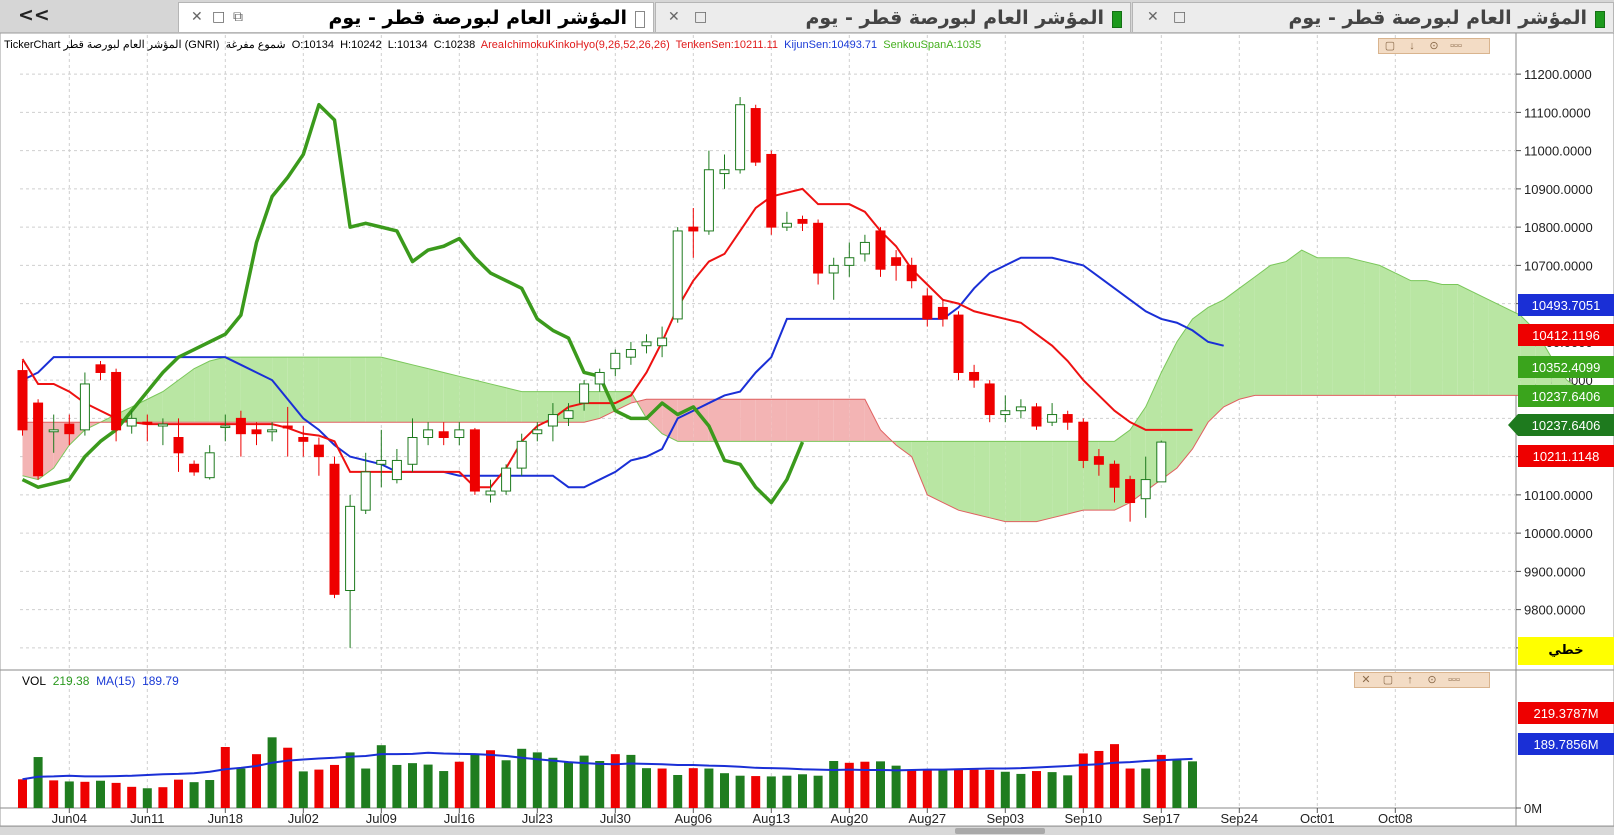  Describe the element at coordinates (1600, 19) in the screenshot. I see `tab-status-icon` at that location.